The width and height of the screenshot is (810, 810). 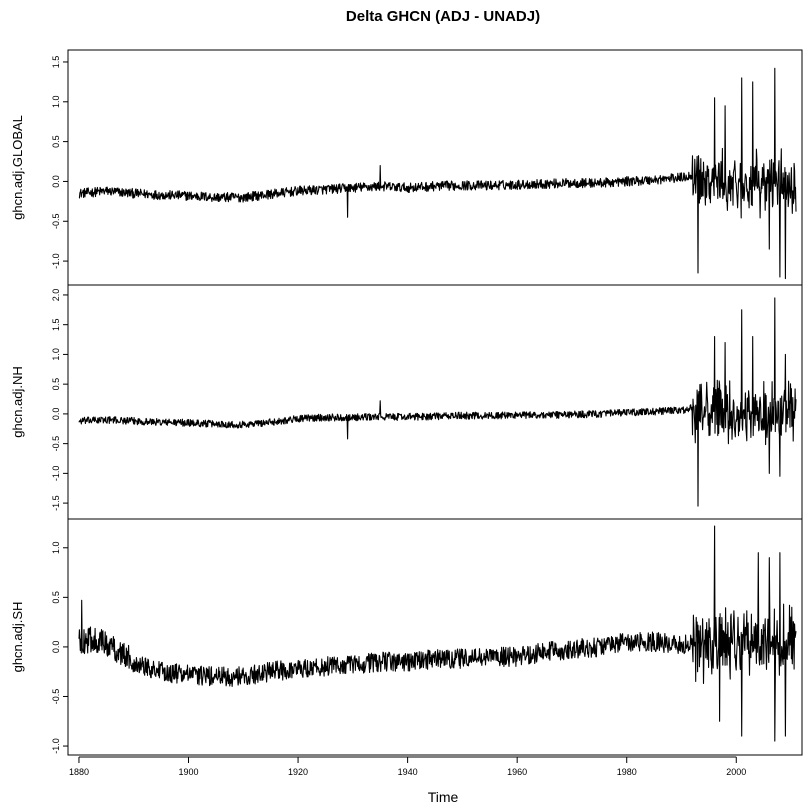 What do you see at coordinates (408, 772) in the screenshot?
I see `x-tick-label: 1940` at bounding box center [408, 772].